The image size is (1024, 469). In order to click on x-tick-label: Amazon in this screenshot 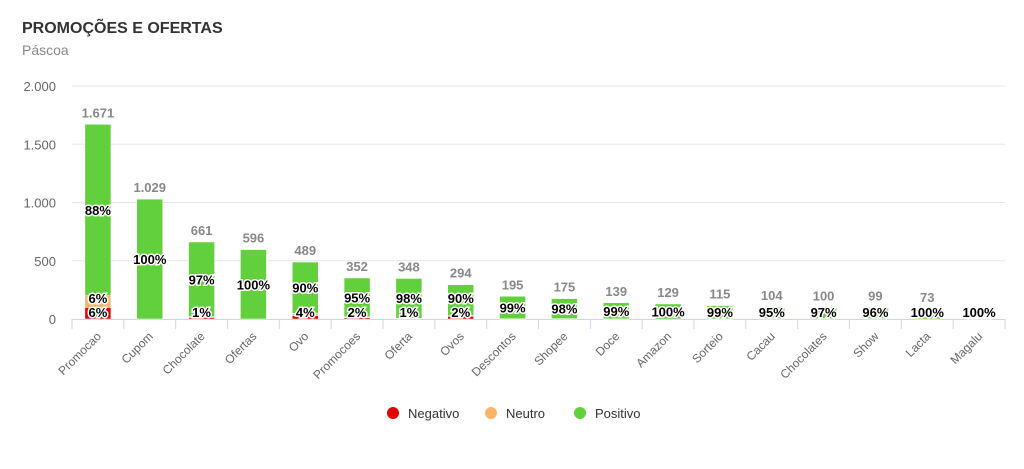, I will do `click(653, 349)`.